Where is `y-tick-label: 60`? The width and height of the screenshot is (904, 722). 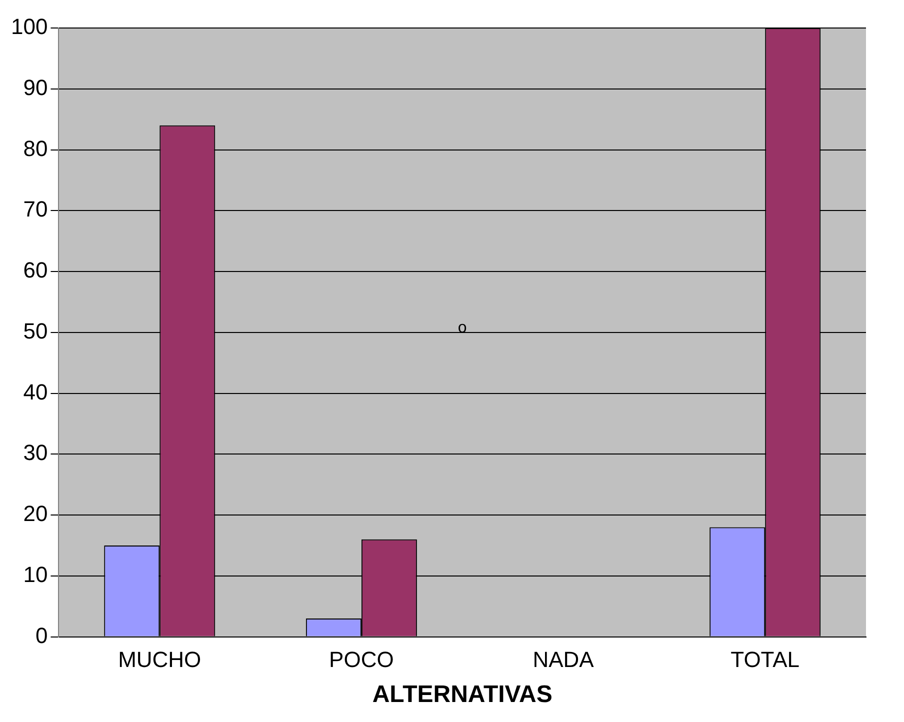 y-tick-label: 60 is located at coordinates (35, 270).